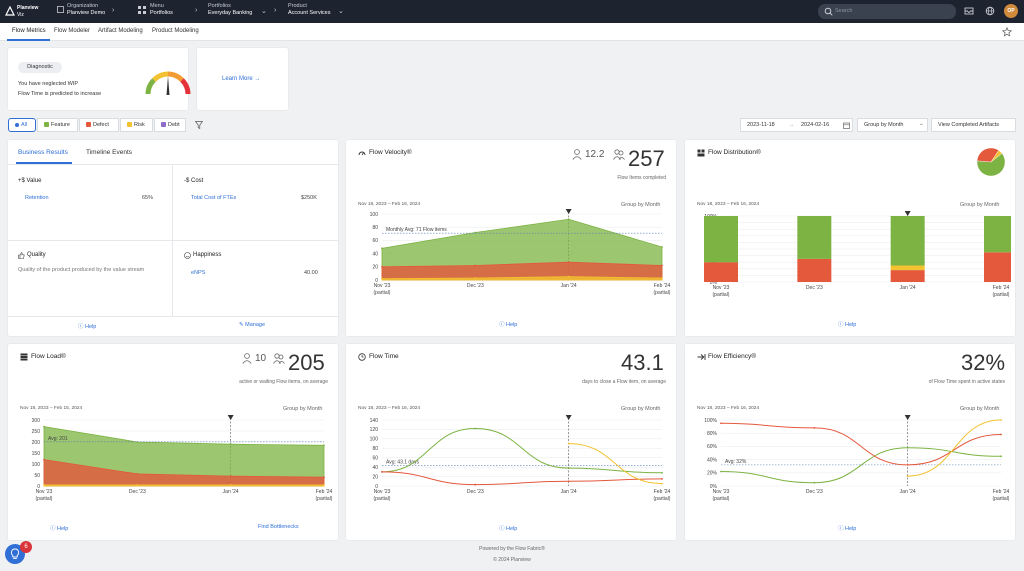  I want to click on filter-label: Defect, so click(101, 125).